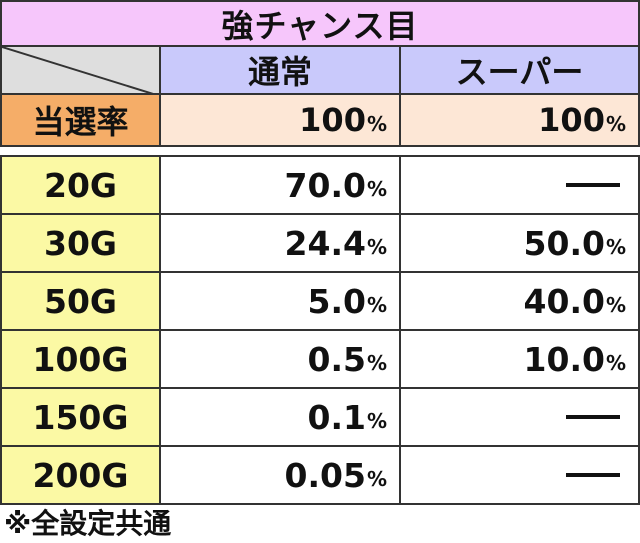 The height and width of the screenshot is (543, 640). What do you see at coordinates (564, 243) in the screenshot?
I see `cell-value: 50.0` at bounding box center [564, 243].